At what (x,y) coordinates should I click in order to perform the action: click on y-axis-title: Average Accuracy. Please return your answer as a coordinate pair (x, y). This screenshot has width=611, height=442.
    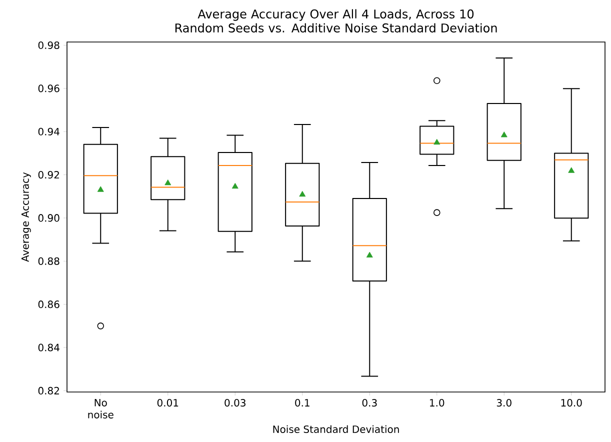
    Looking at the image, I should click on (26, 217).